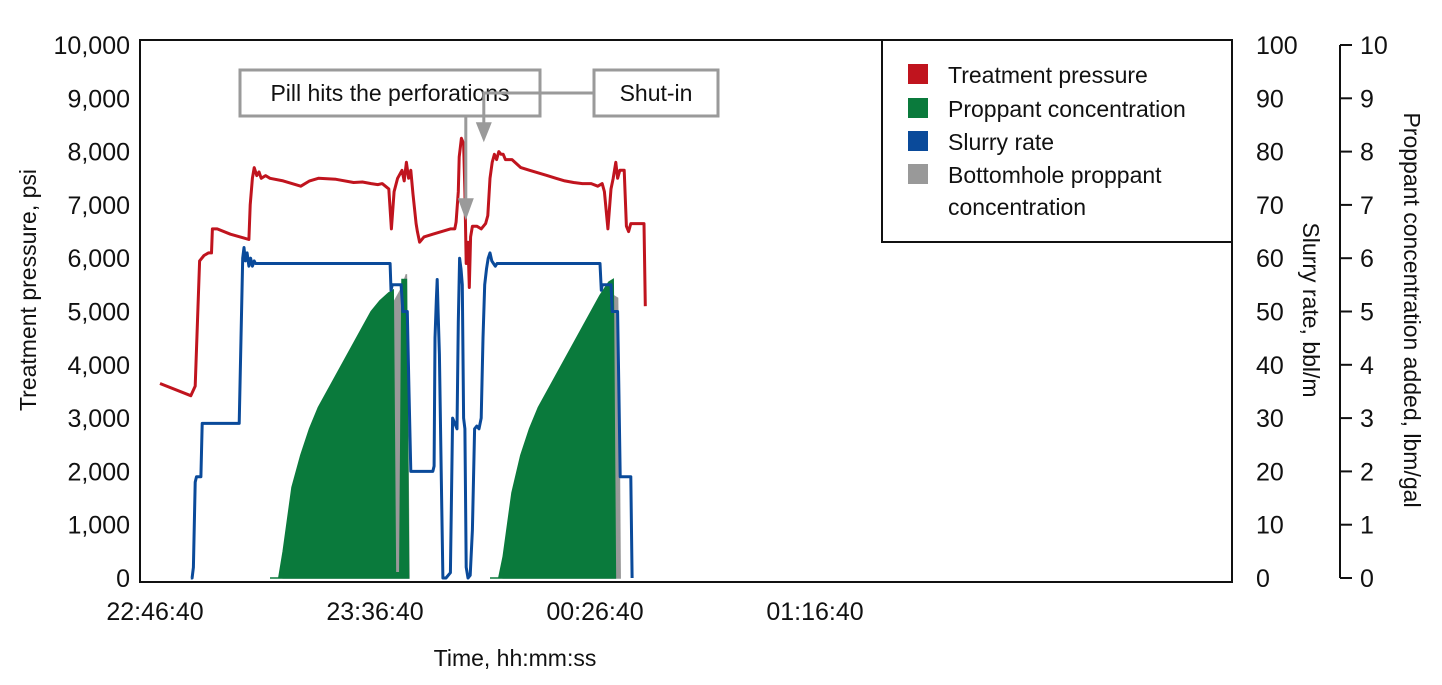 The image size is (1442, 685). Describe the element at coordinates (1048, 75) in the screenshot. I see `legend-label-treatment-pressure: Treatment pressure` at that location.